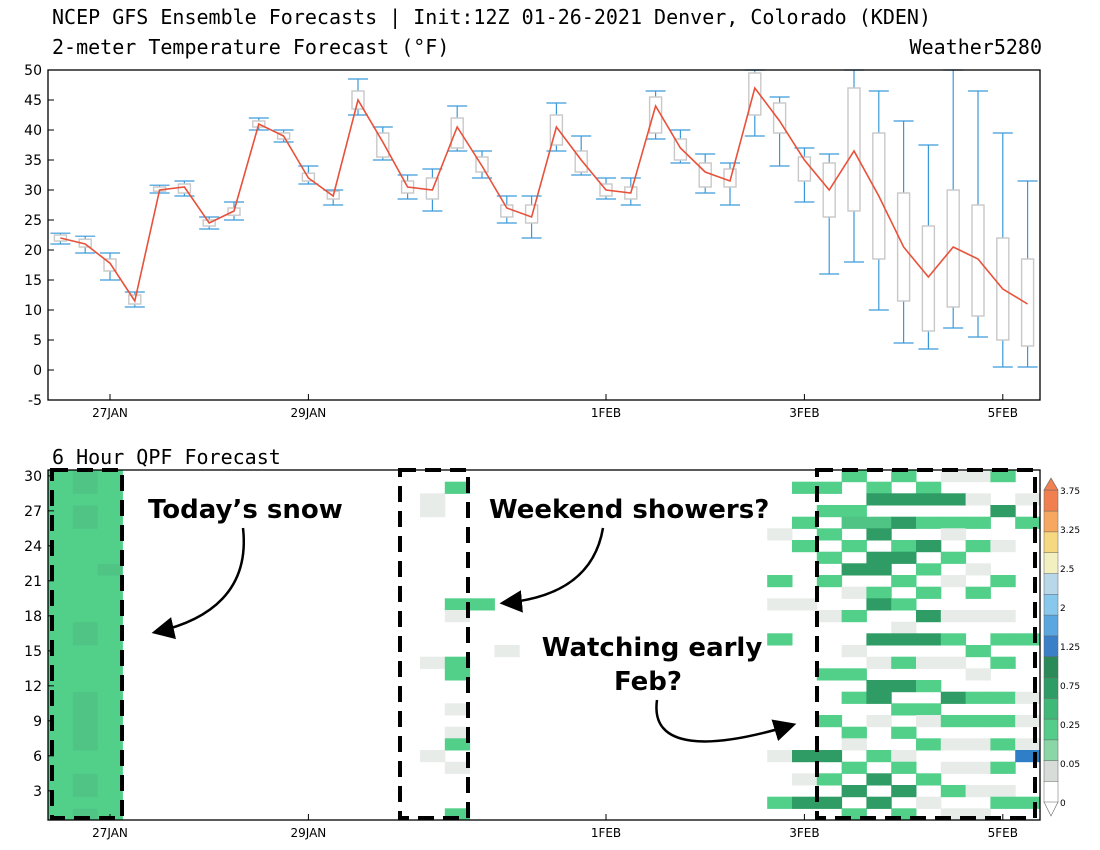  I want to click on colorbar-label: 0, so click(1063, 804).